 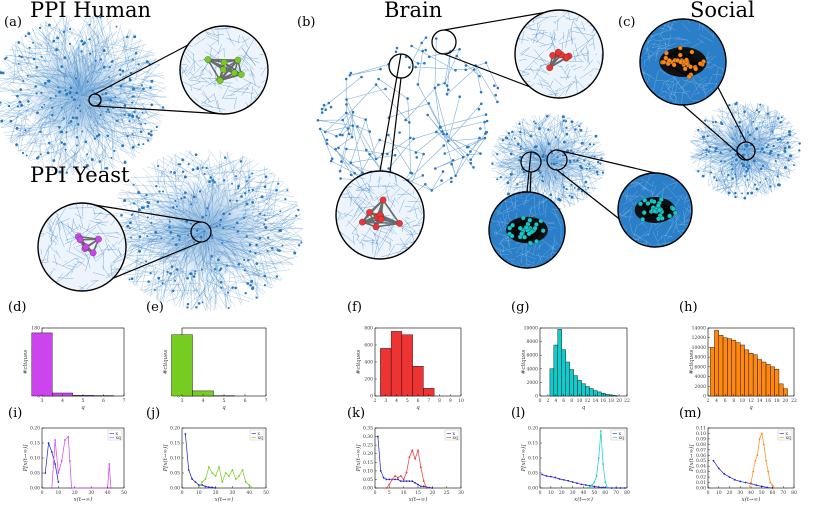 I want to click on panel-label-f: (f), so click(x=354, y=307).